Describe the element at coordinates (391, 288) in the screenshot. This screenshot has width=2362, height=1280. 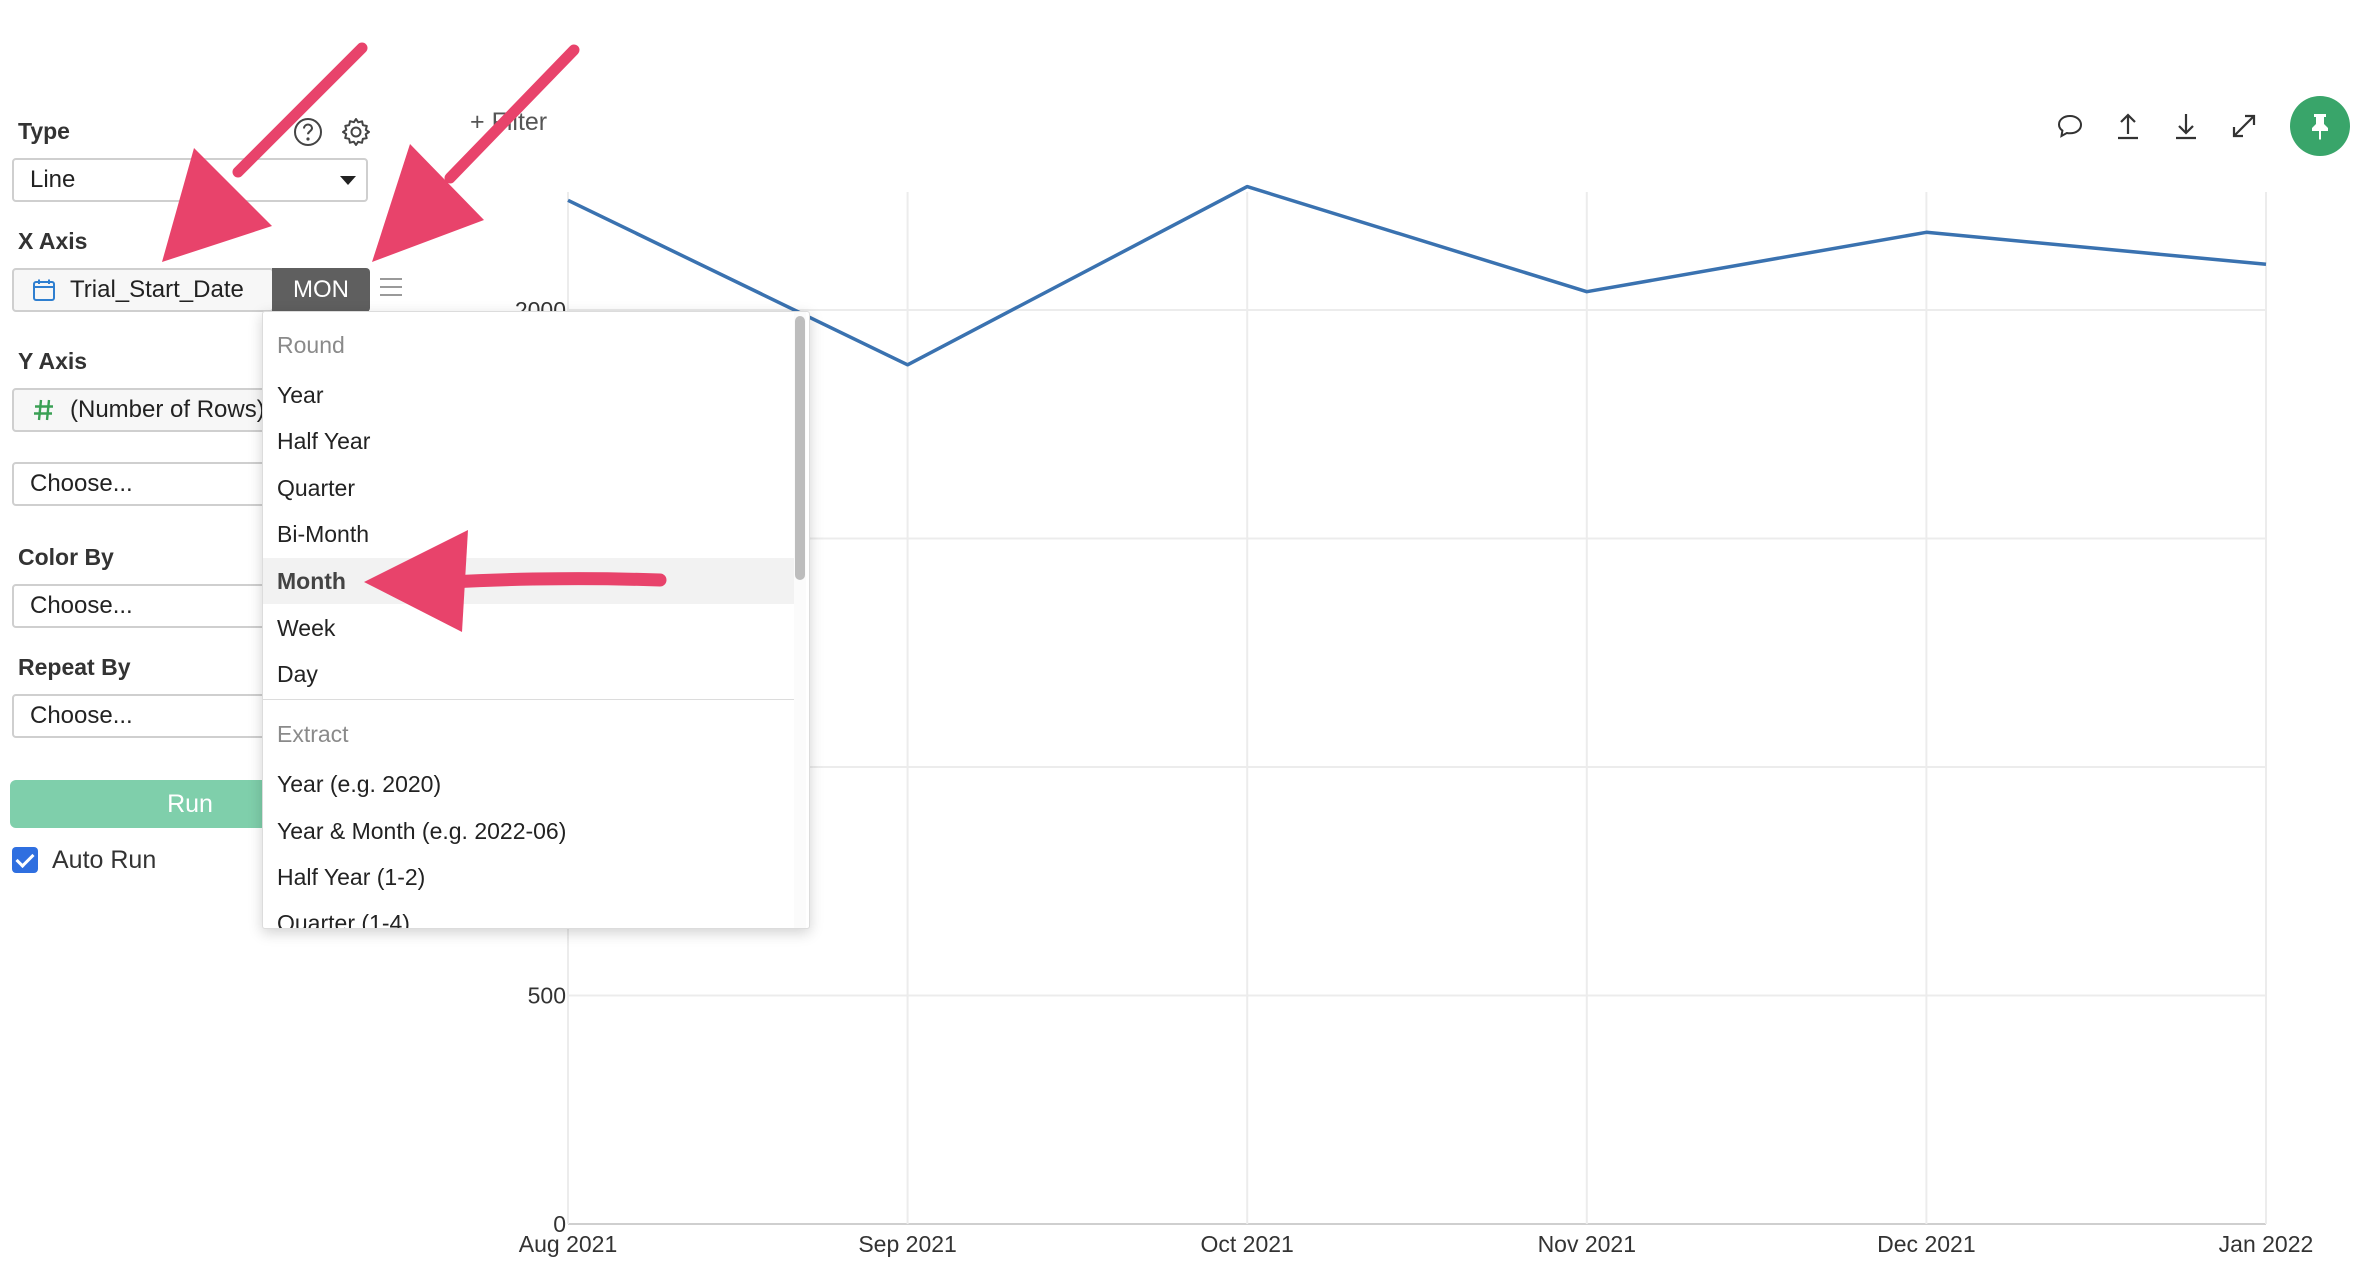
I see `hamburger-menu-icon` at that location.